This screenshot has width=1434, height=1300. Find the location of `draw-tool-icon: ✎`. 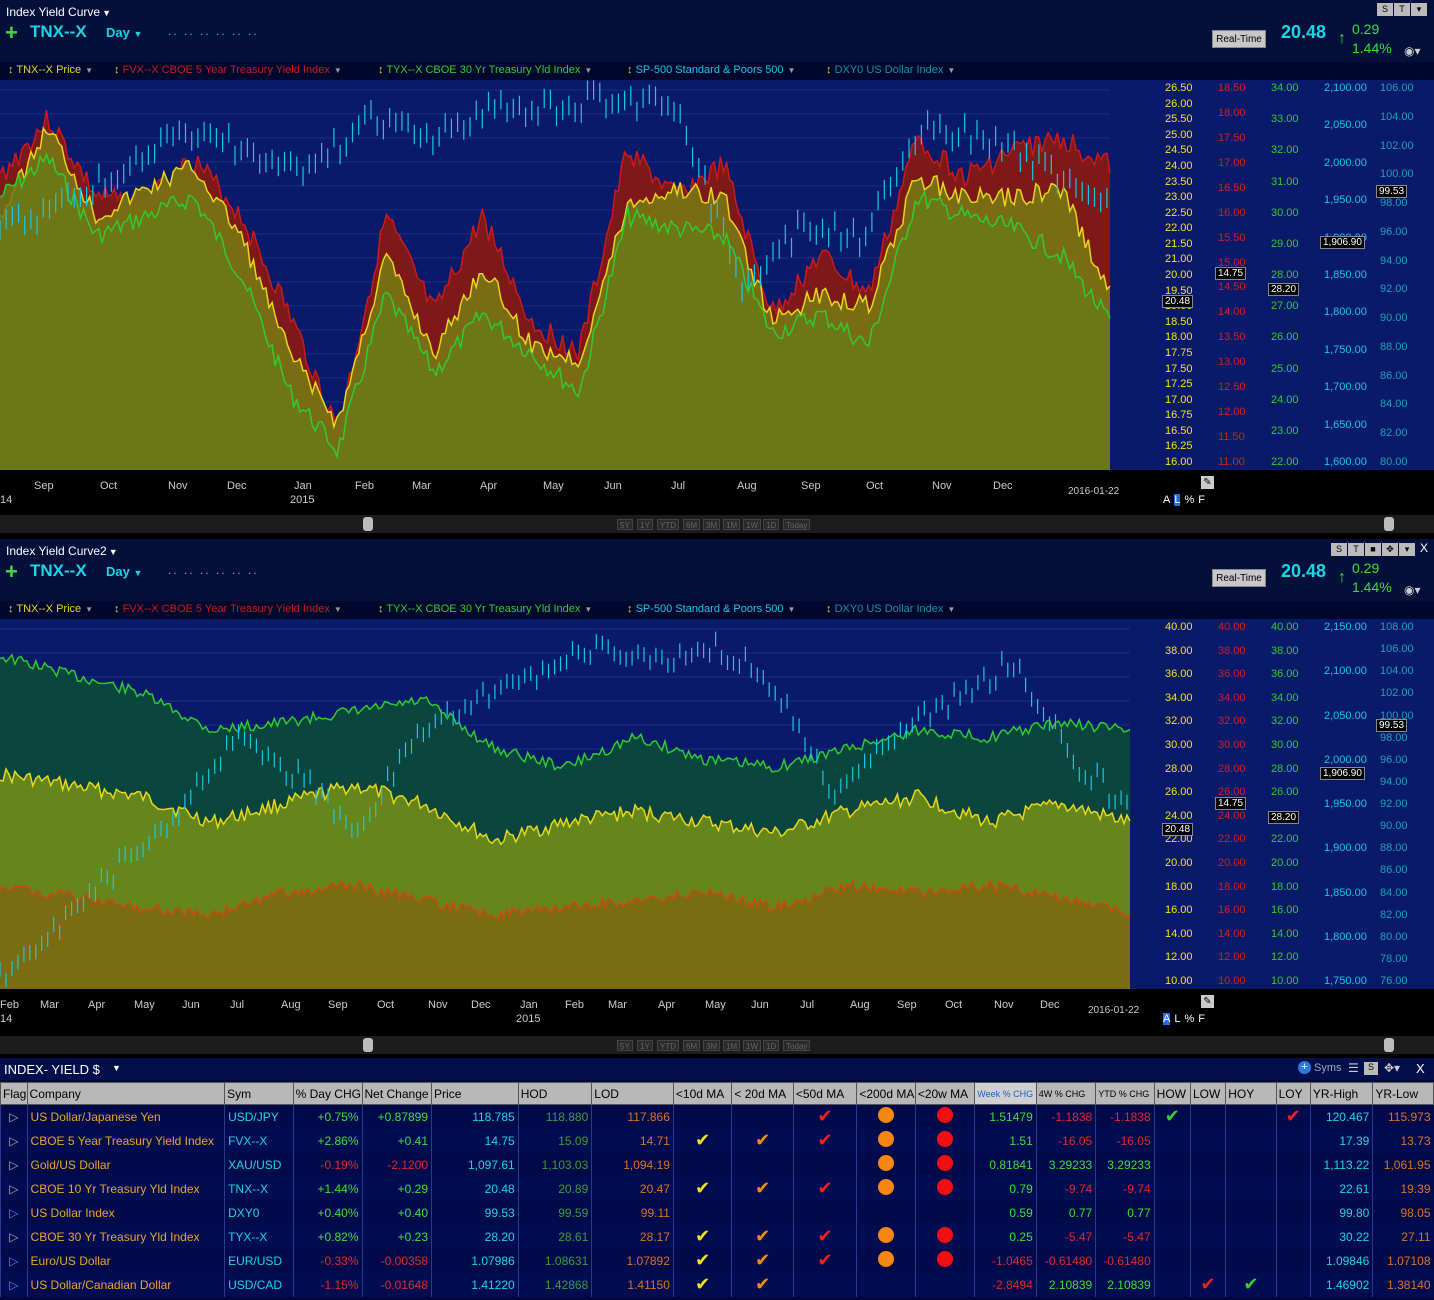

draw-tool-icon: ✎ is located at coordinates (1207, 482).